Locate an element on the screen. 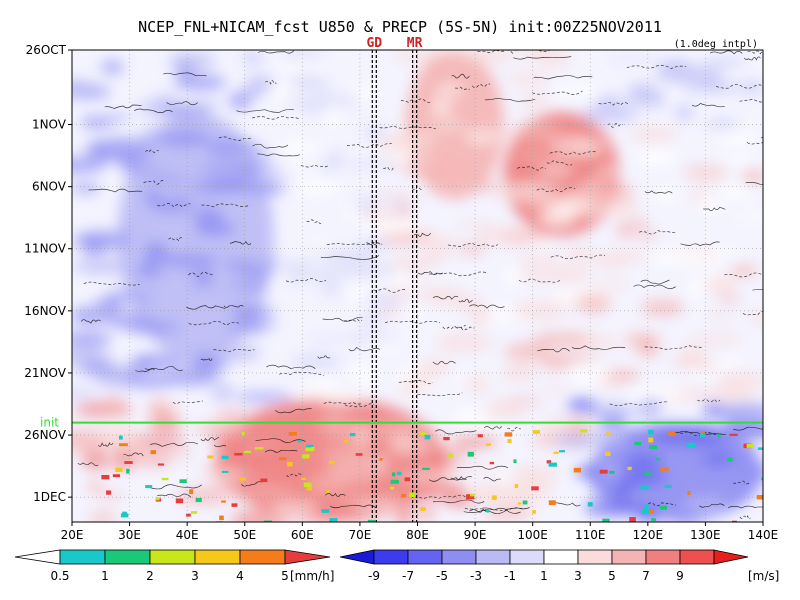 The height and width of the screenshot is (600, 800). u850-unit: [m/s] is located at coordinates (763, 576).